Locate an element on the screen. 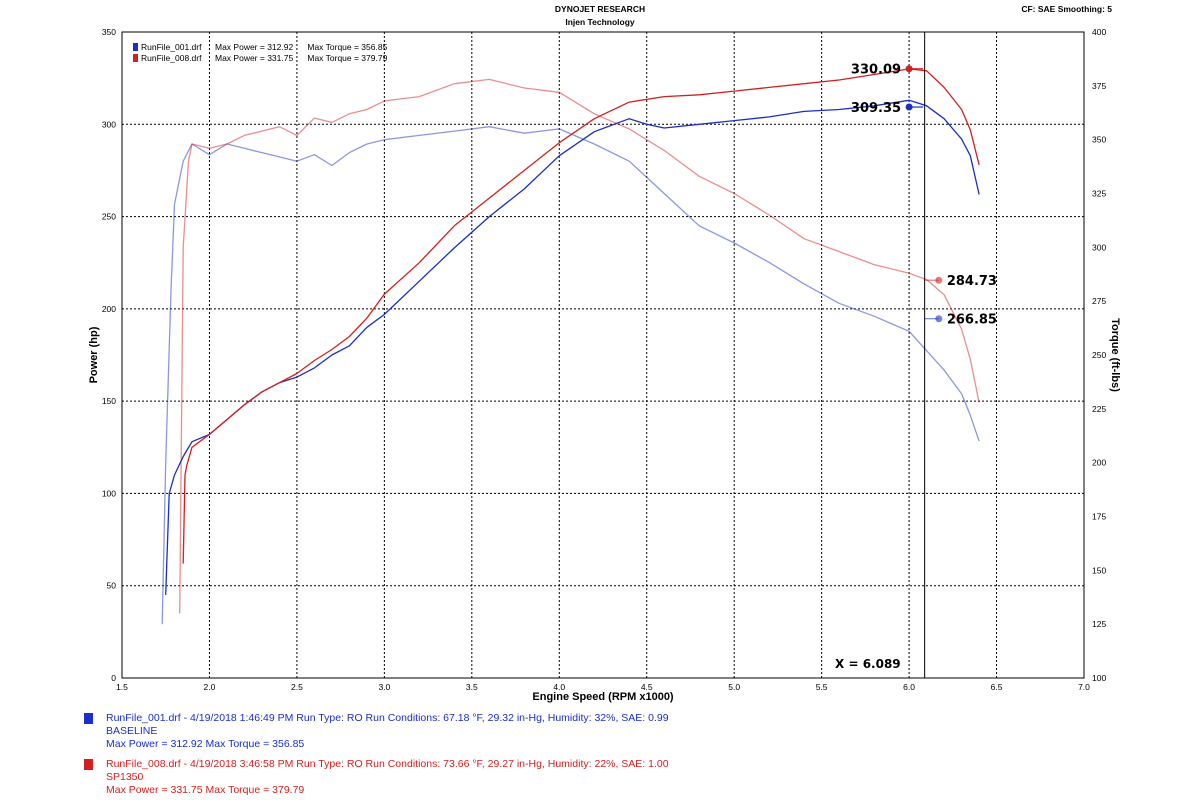  y2-tick-label: 325 is located at coordinates (1099, 194).